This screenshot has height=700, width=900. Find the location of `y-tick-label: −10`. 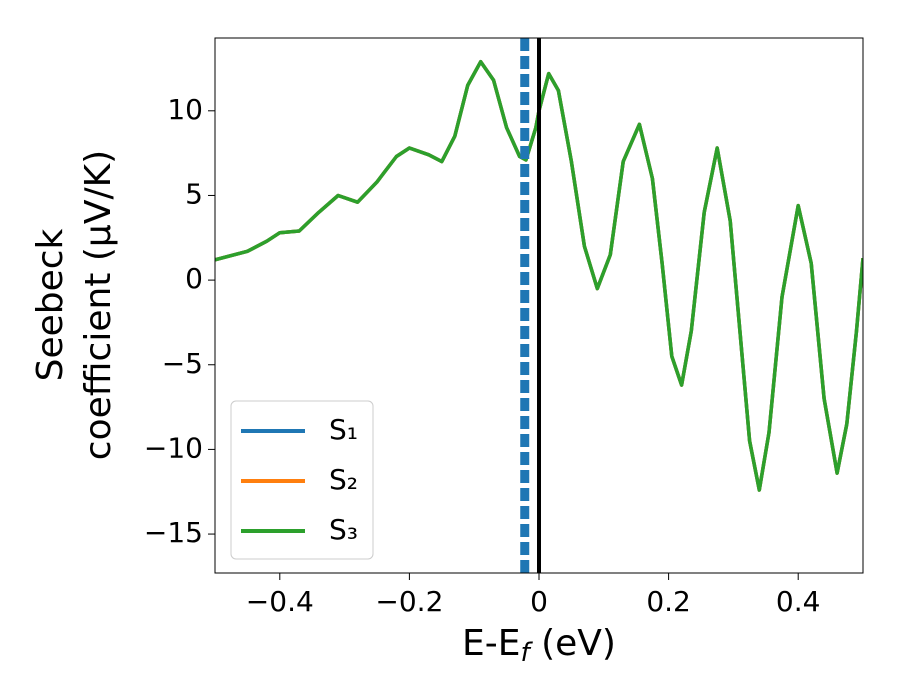

y-tick-label: −10 is located at coordinates (173, 447).